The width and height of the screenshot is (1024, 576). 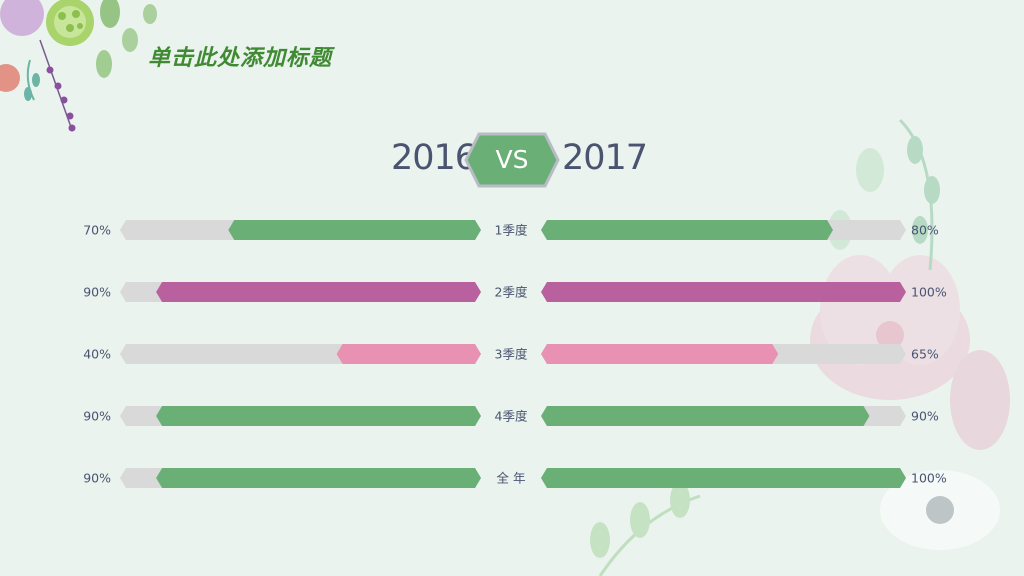 What do you see at coordinates (605, 158) in the screenshot?
I see `right-year-label: 2017` at bounding box center [605, 158].